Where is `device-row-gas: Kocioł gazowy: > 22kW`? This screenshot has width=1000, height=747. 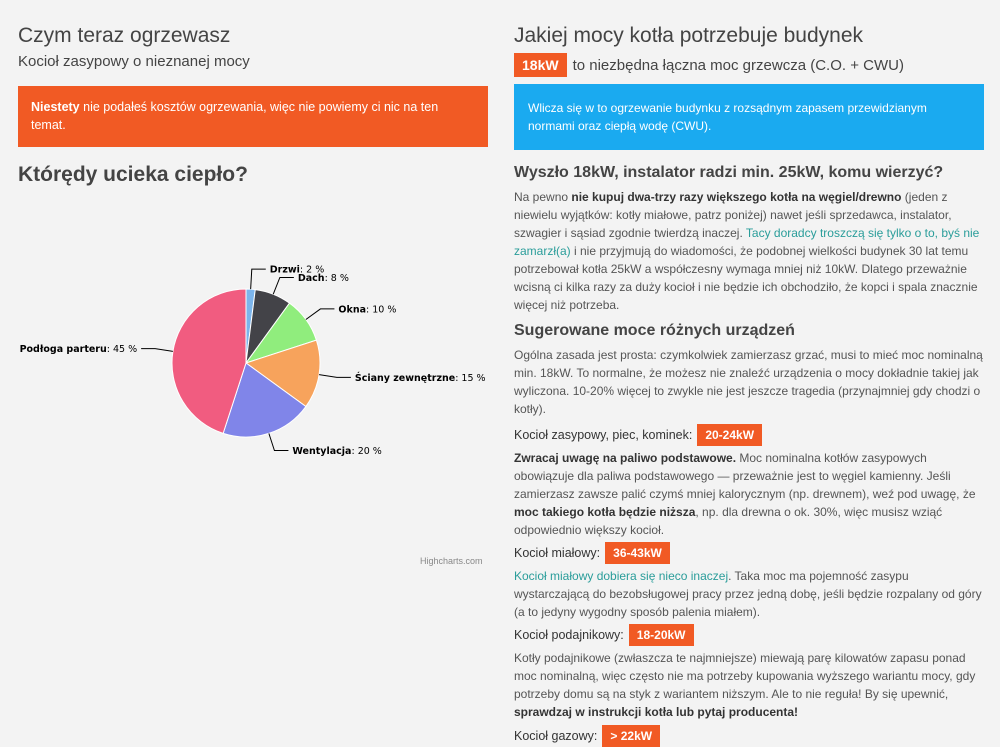
device-row-gas: Kocioł gazowy: > 22kW is located at coordinates (749, 736).